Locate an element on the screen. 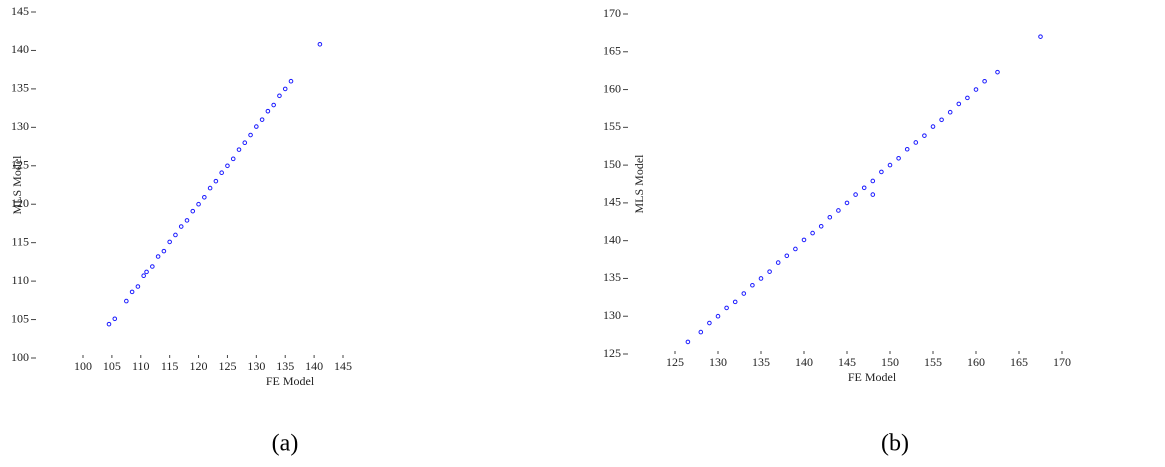 The height and width of the screenshot is (467, 1165). x-tick-label: 160 is located at coordinates (976, 362).